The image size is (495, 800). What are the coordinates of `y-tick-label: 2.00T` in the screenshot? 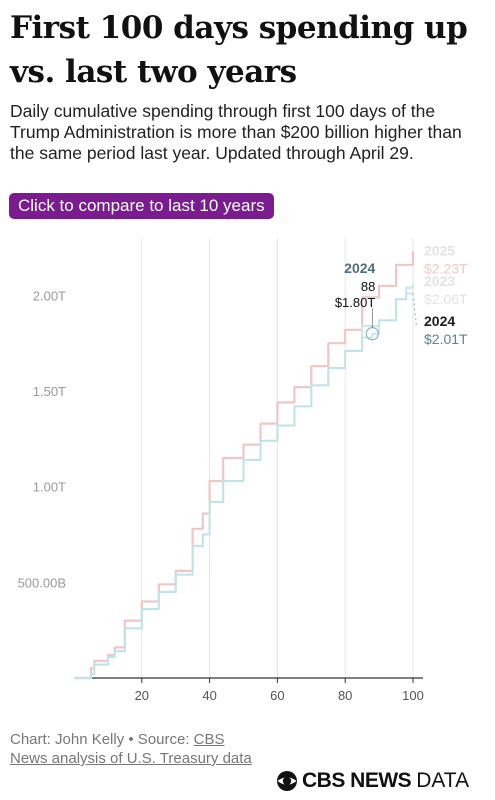 It's located at (49, 295).